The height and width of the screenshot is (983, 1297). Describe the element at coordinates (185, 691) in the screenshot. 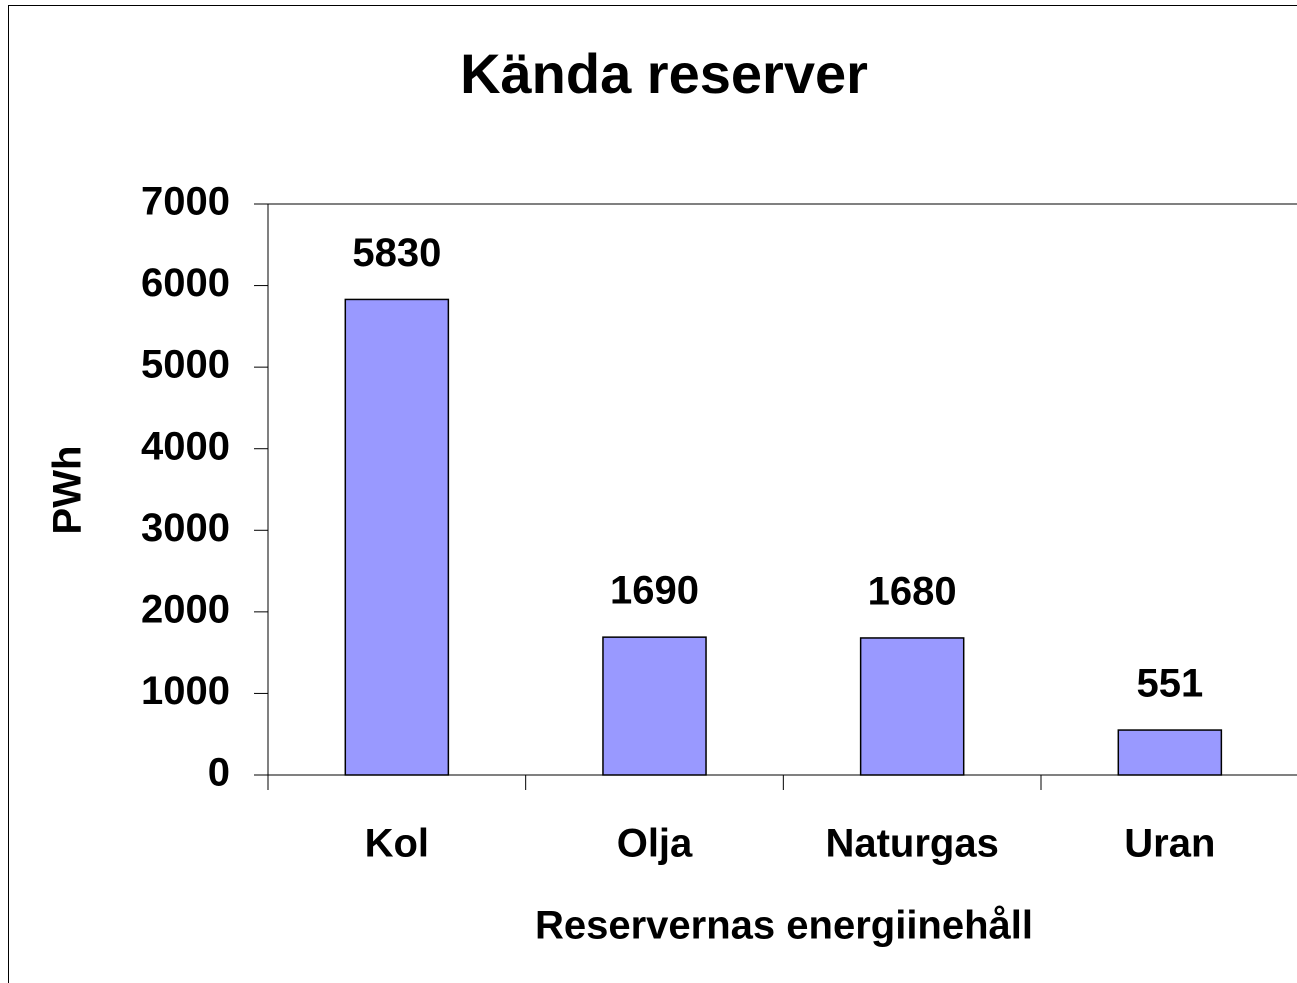

I see `y-tick-label: 1000` at that location.